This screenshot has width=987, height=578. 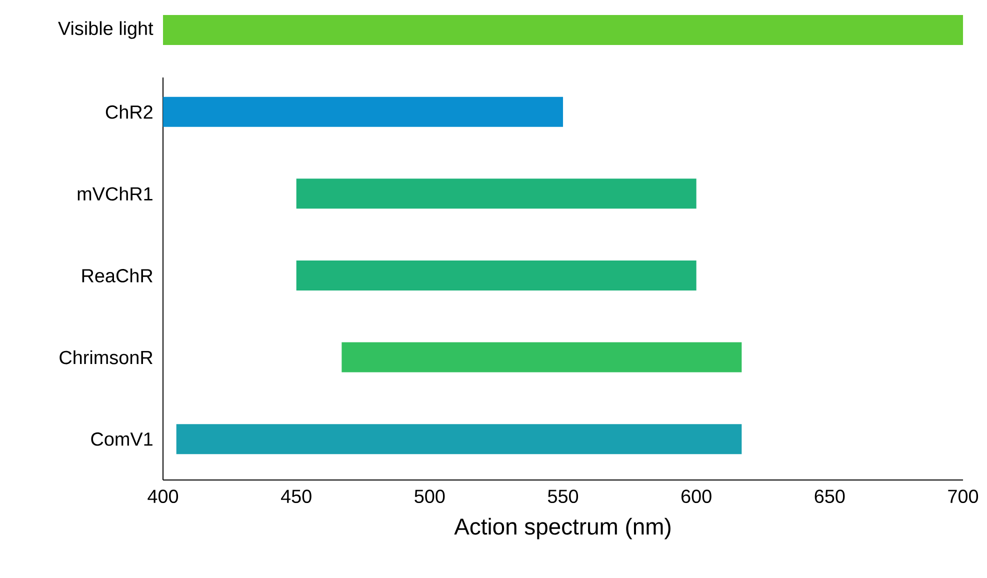 What do you see at coordinates (697, 497) in the screenshot?
I see `x-tick-label: 600` at bounding box center [697, 497].